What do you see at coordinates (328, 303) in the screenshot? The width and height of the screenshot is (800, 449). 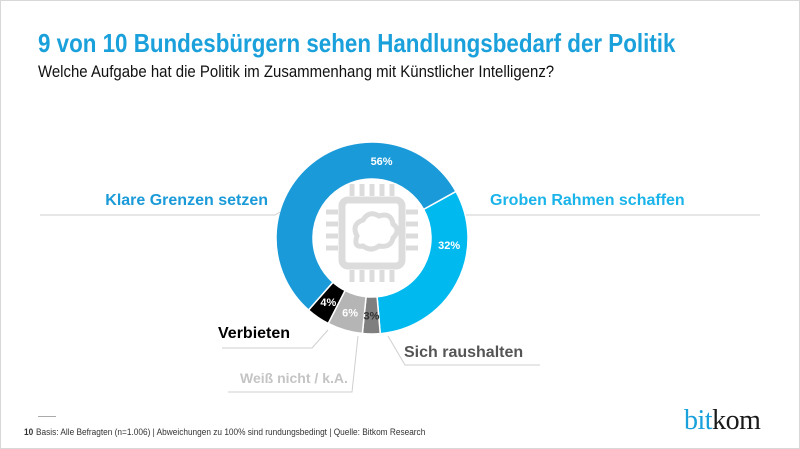 I see `value-label-3: 4%` at bounding box center [328, 303].